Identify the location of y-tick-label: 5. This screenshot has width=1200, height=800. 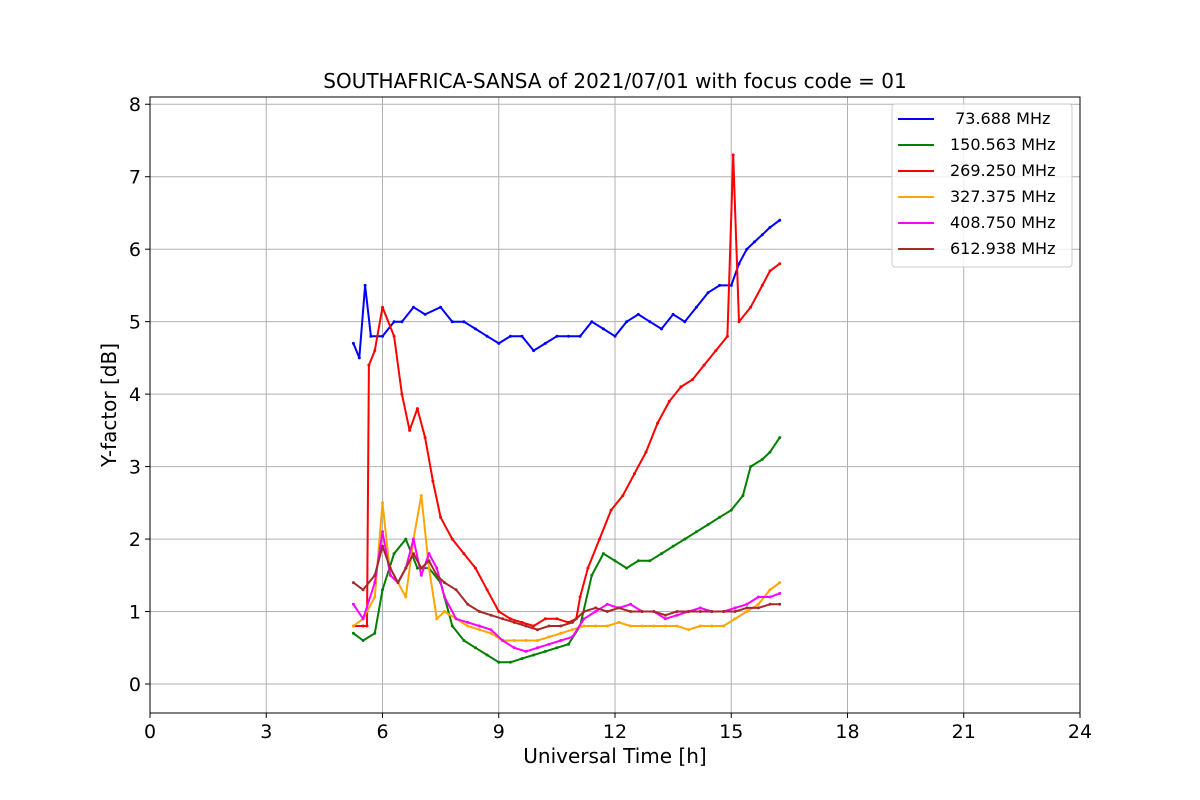
(135, 323).